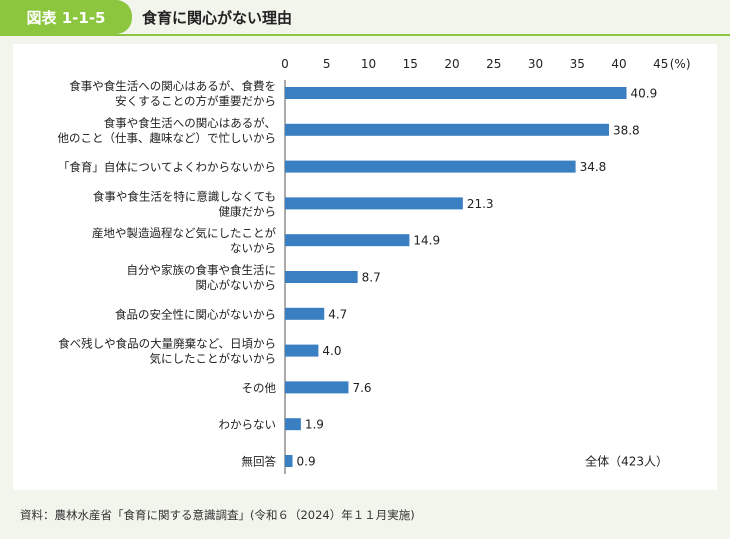 Image resolution: width=730 pixels, height=539 pixels. Describe the element at coordinates (213, 359) in the screenshot. I see `category-label-line: 気にしたことがないから` at that location.